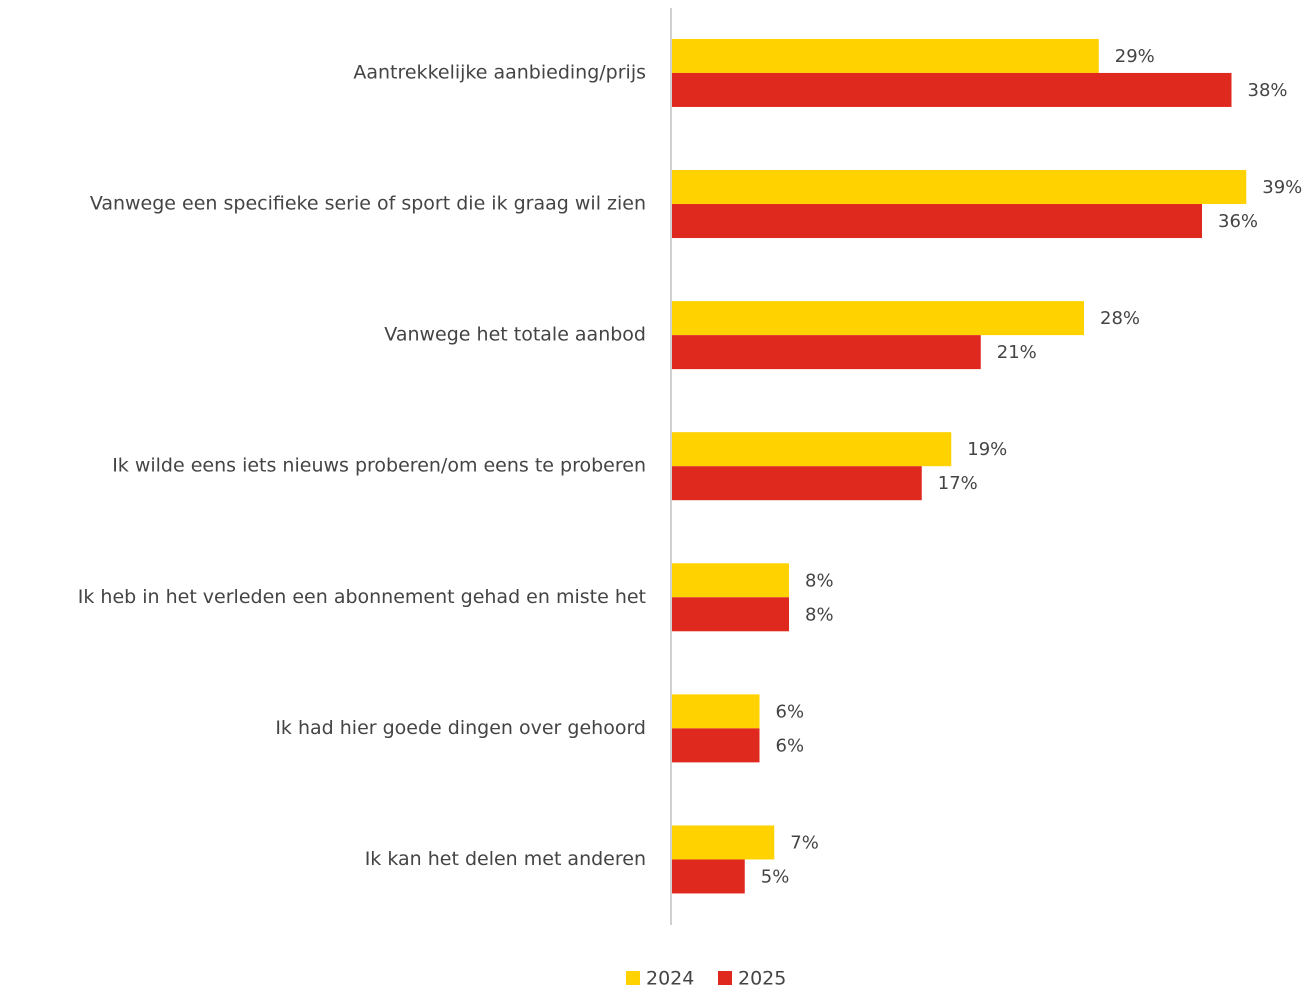 The height and width of the screenshot is (986, 1306). Describe the element at coordinates (775, 876) in the screenshot. I see `data-label: 5%` at that location.